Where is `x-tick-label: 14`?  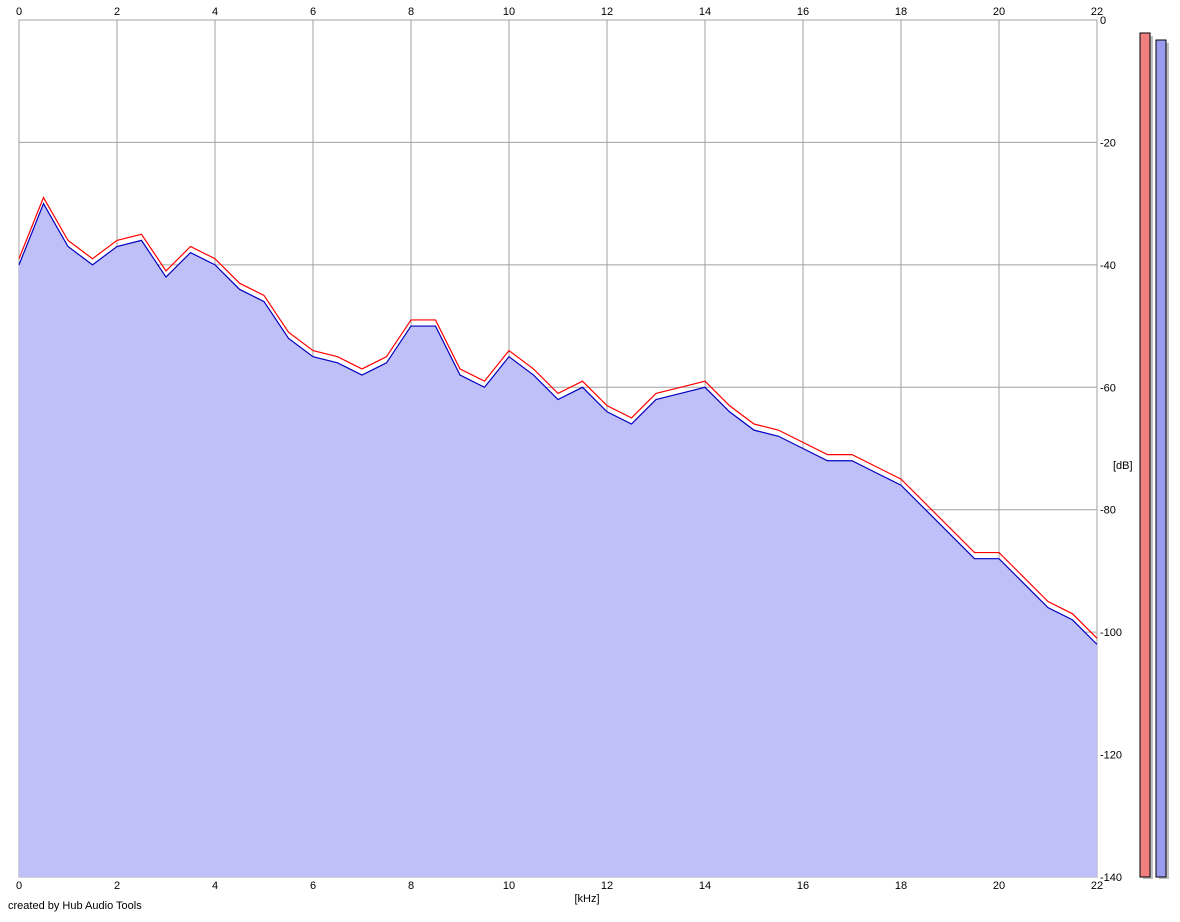
x-tick-label: 14 is located at coordinates (705, 886).